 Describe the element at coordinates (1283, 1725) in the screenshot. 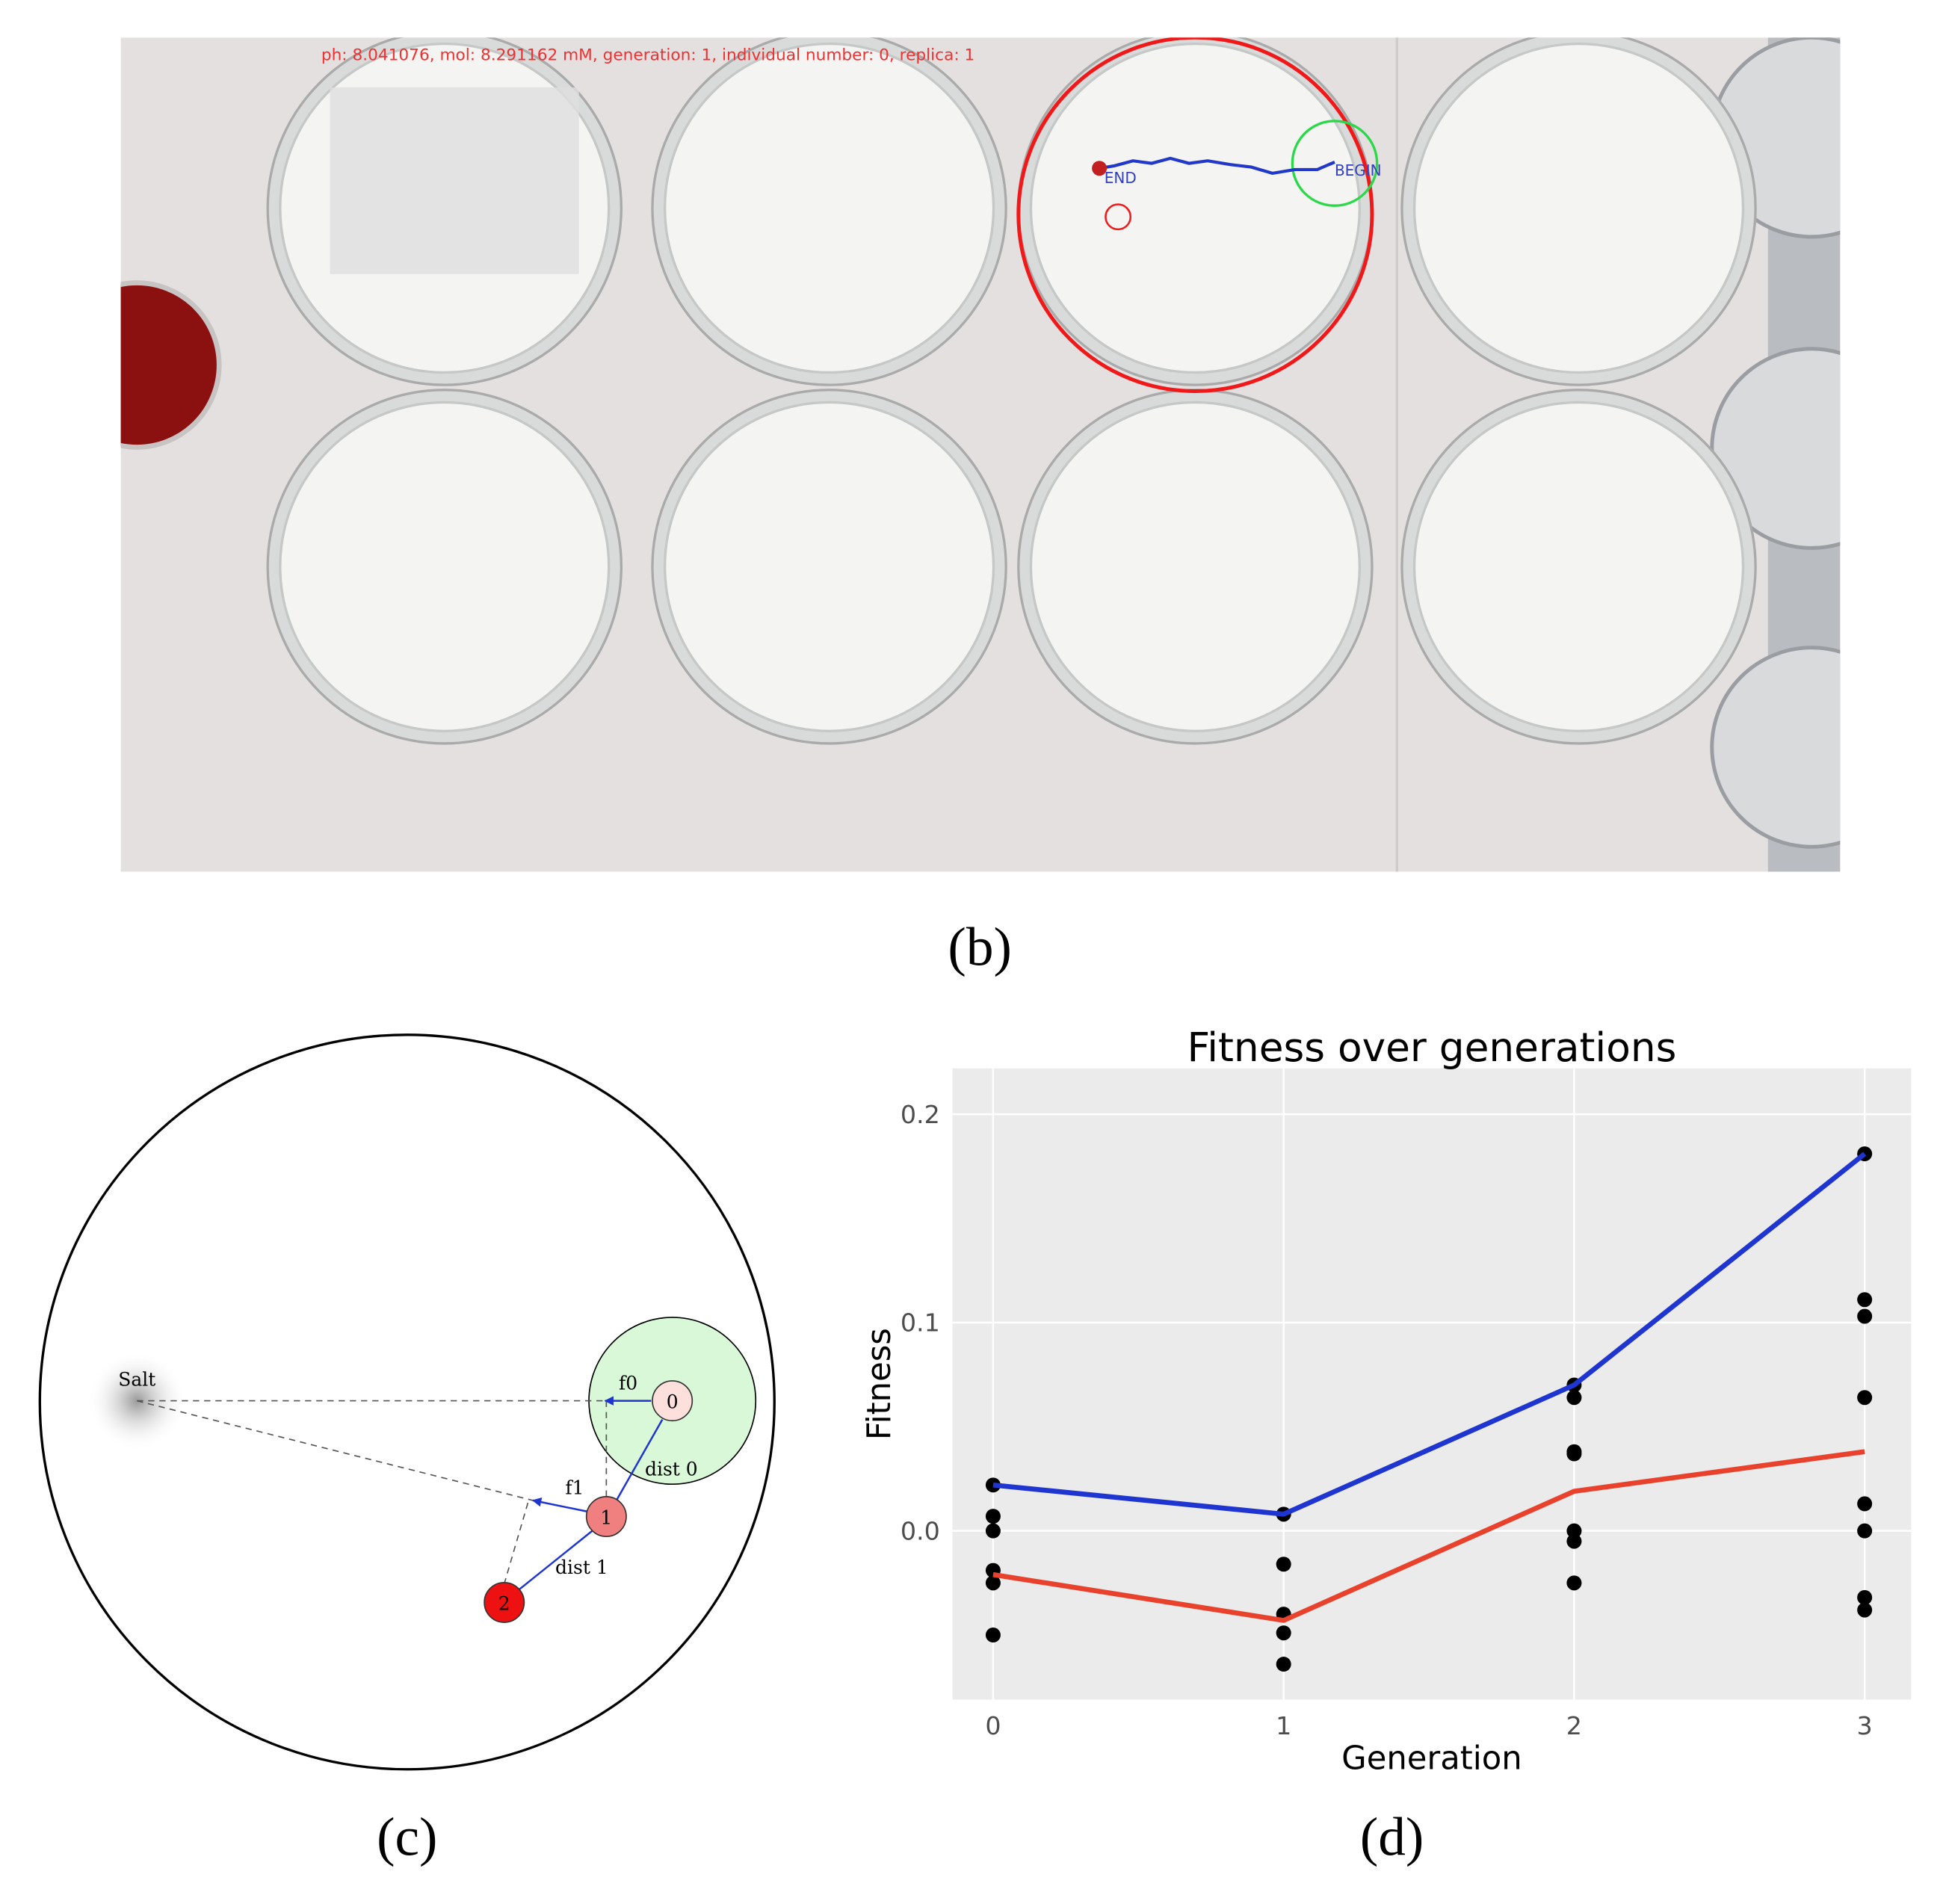

I see `x-tick-label: 1` at that location.